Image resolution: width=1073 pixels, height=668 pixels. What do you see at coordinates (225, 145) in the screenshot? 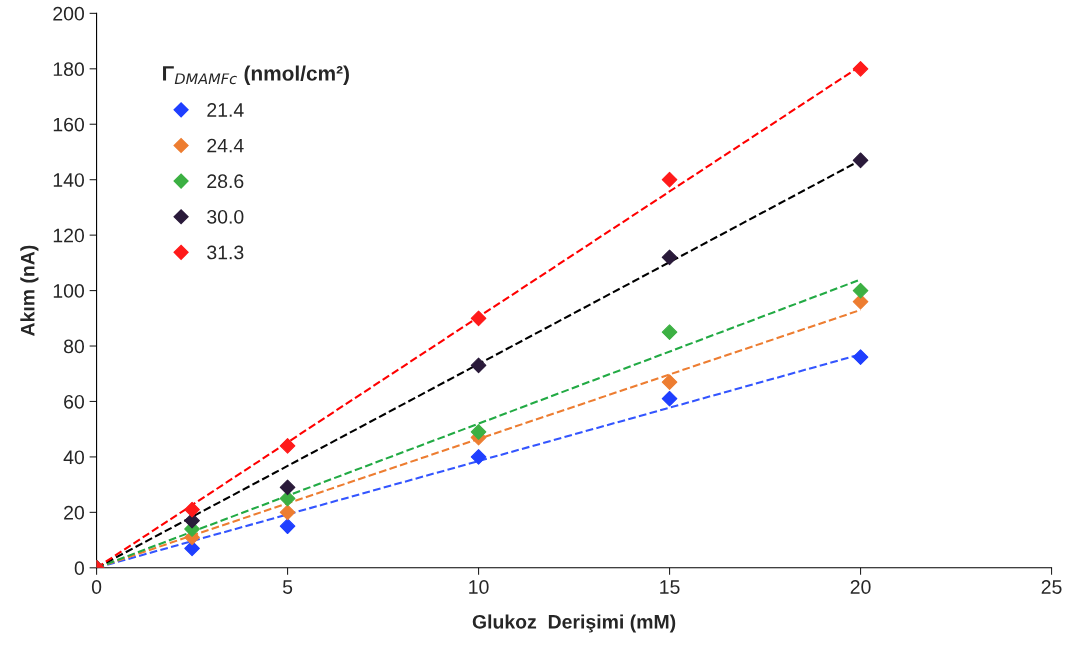
I see `legend-label: 24.4` at bounding box center [225, 145].